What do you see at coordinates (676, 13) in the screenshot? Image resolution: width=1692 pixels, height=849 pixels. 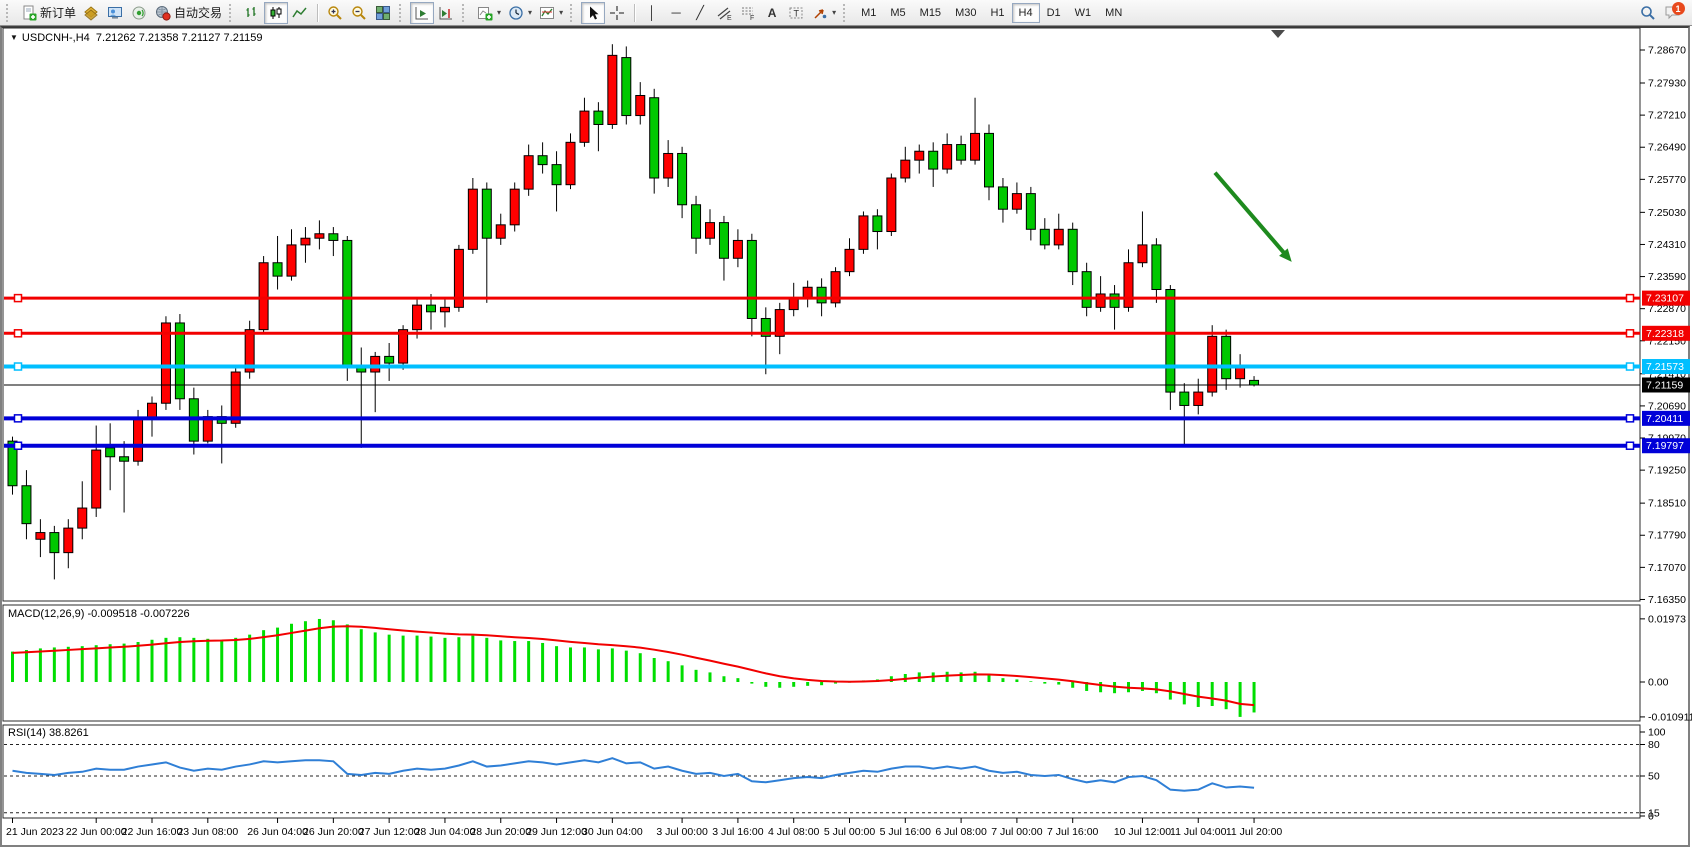 I see `horizontal-line-button: ─` at bounding box center [676, 13].